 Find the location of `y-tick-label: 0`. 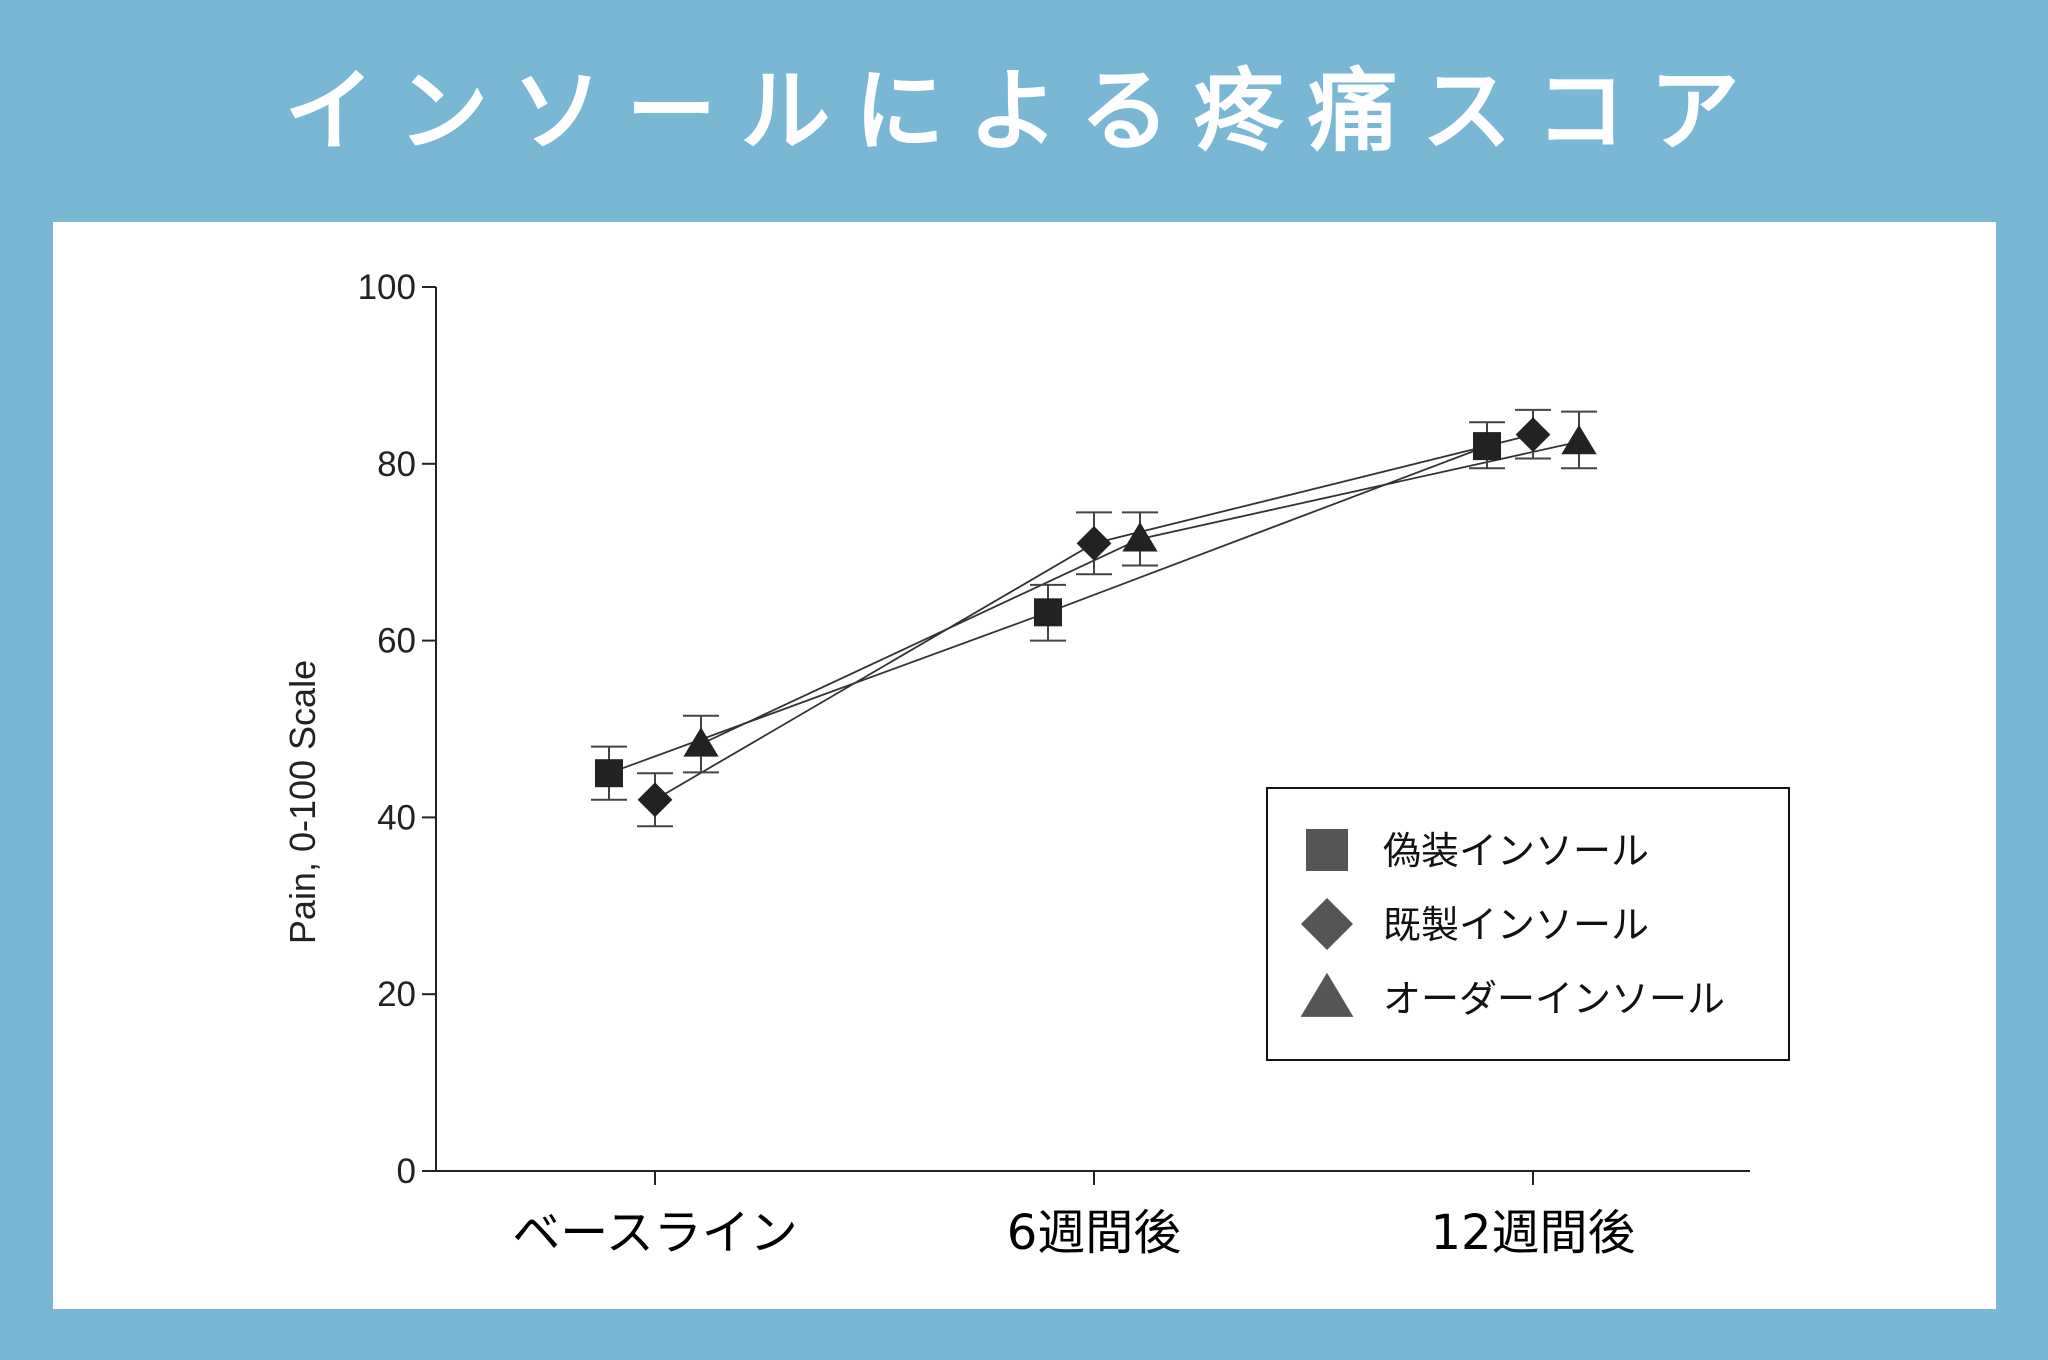

y-tick-label: 0 is located at coordinates (406, 1171).